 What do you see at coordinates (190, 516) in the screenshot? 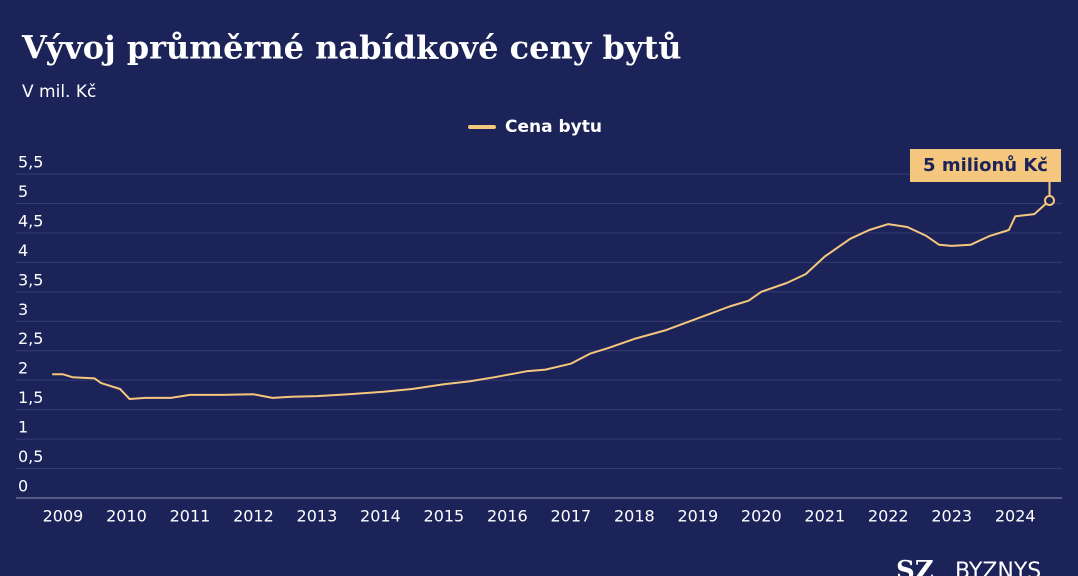
I see `x-tick-label: 2011` at bounding box center [190, 516].